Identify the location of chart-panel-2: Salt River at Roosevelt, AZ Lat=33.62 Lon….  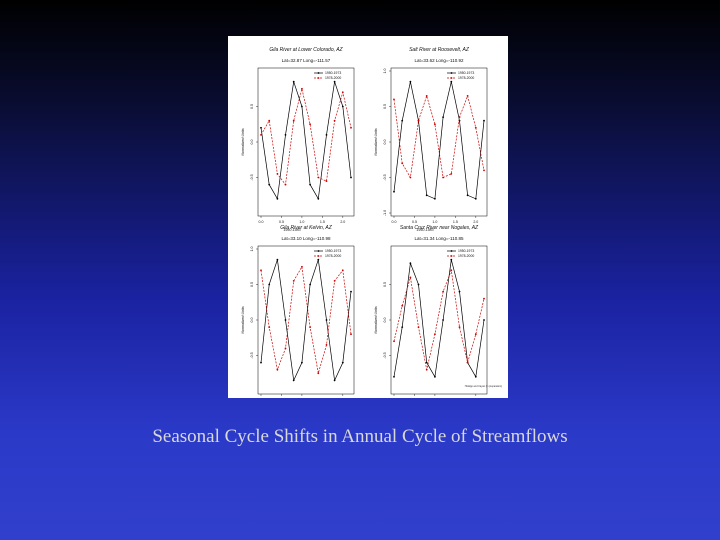
(431, 139).